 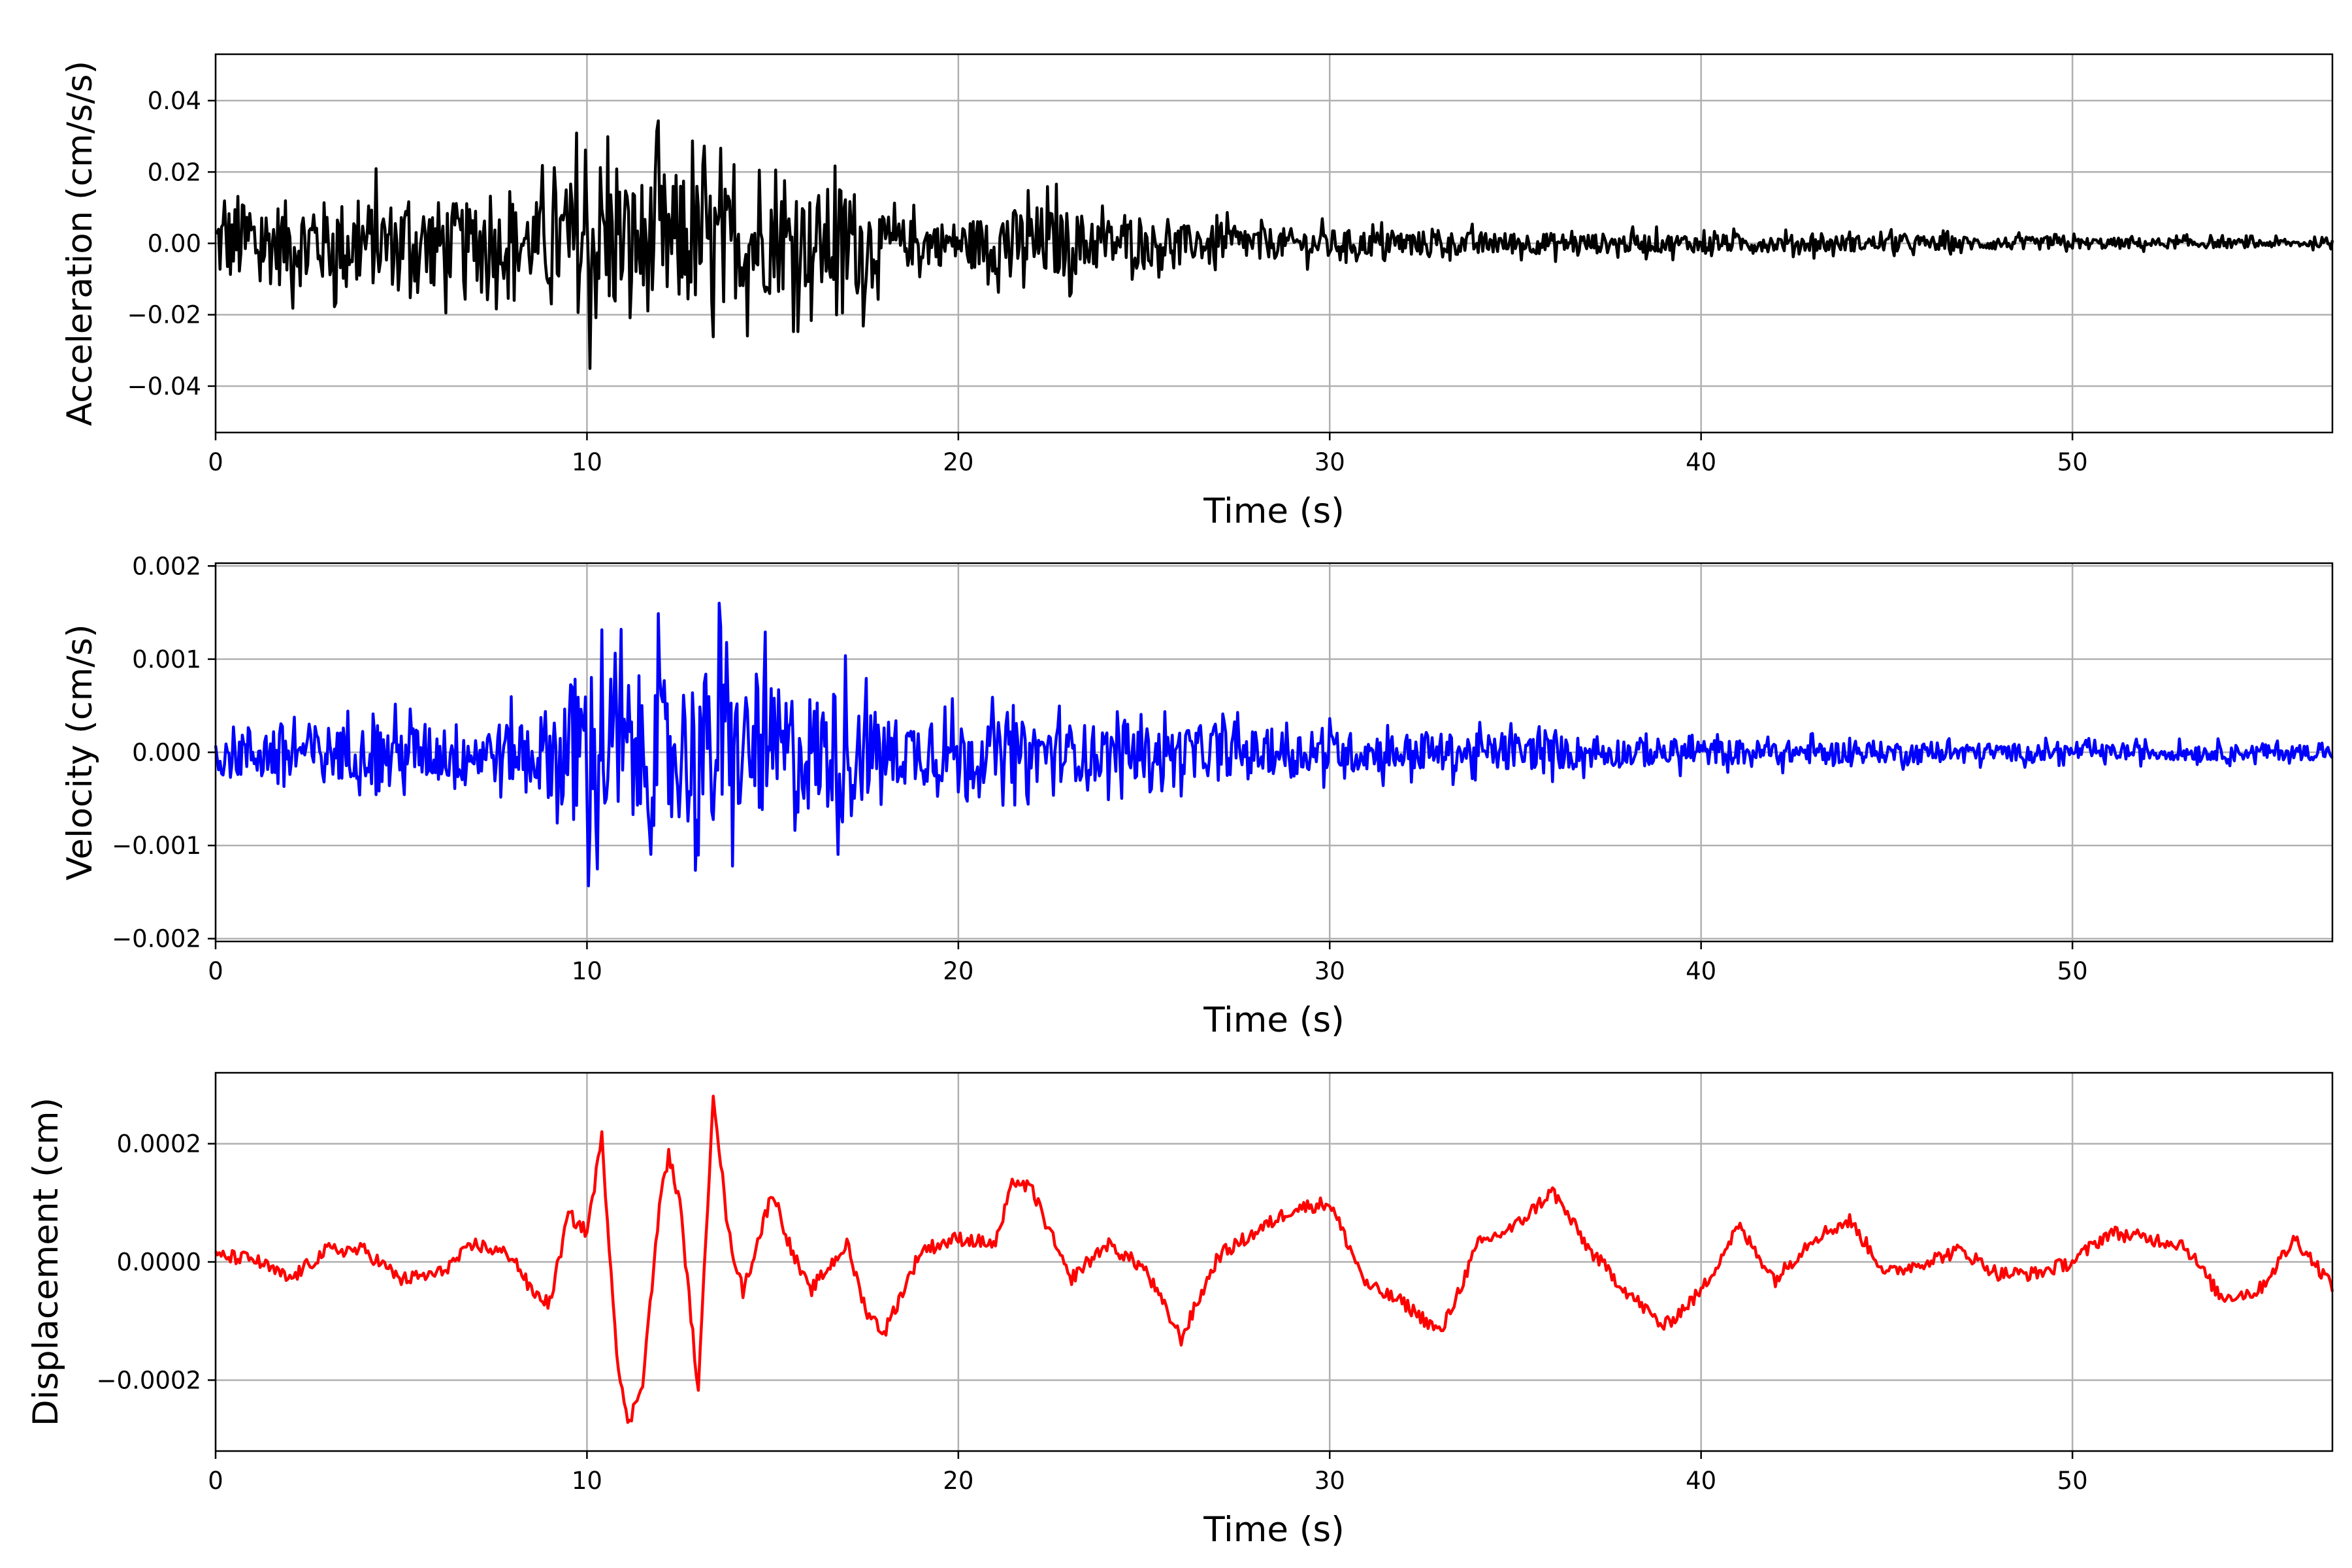 I want to click on acceleration-x-tick-label-50: 50, so click(x=2072, y=462).